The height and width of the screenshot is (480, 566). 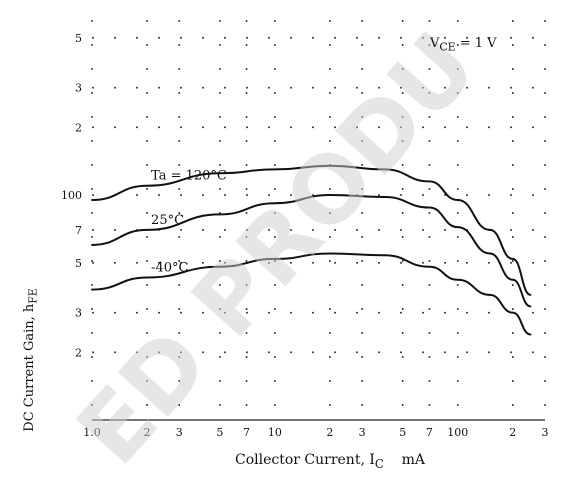 What do you see at coordinates (275, 432) in the screenshot?
I see `x-tick-label: 10` at bounding box center [275, 432].